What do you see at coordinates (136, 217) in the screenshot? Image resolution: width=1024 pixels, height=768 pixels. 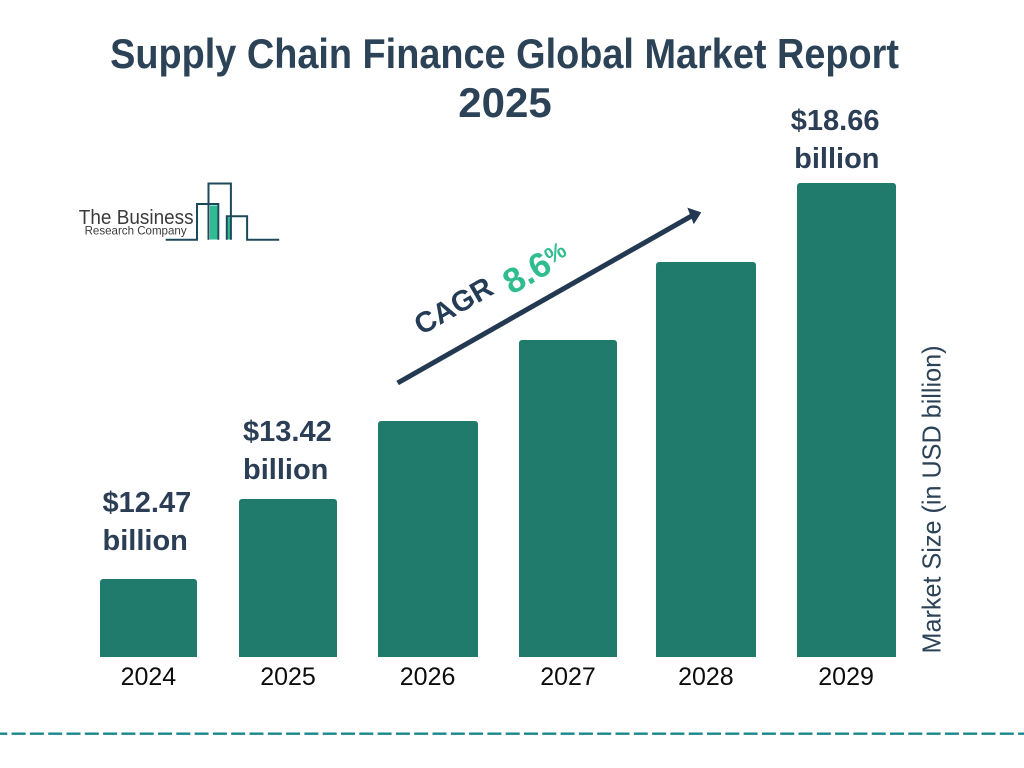 I see `svg-text: The Business` at bounding box center [136, 217].